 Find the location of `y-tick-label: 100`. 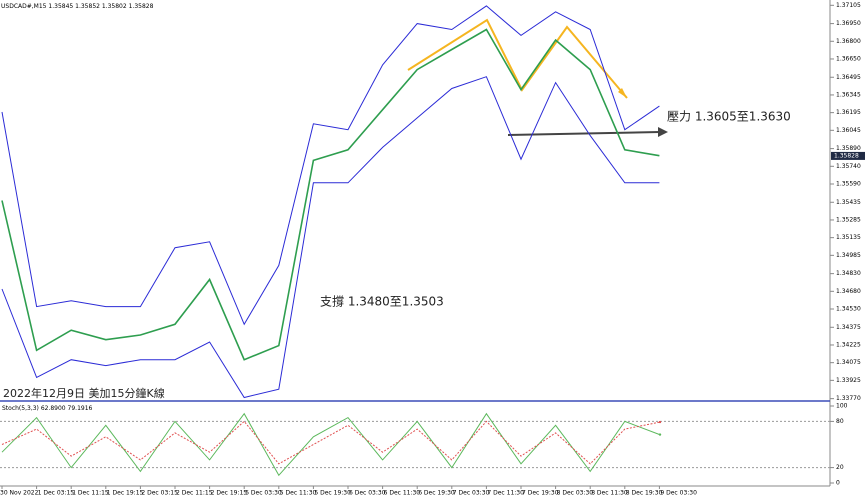

y-tick-label: 100 is located at coordinates (842, 406).